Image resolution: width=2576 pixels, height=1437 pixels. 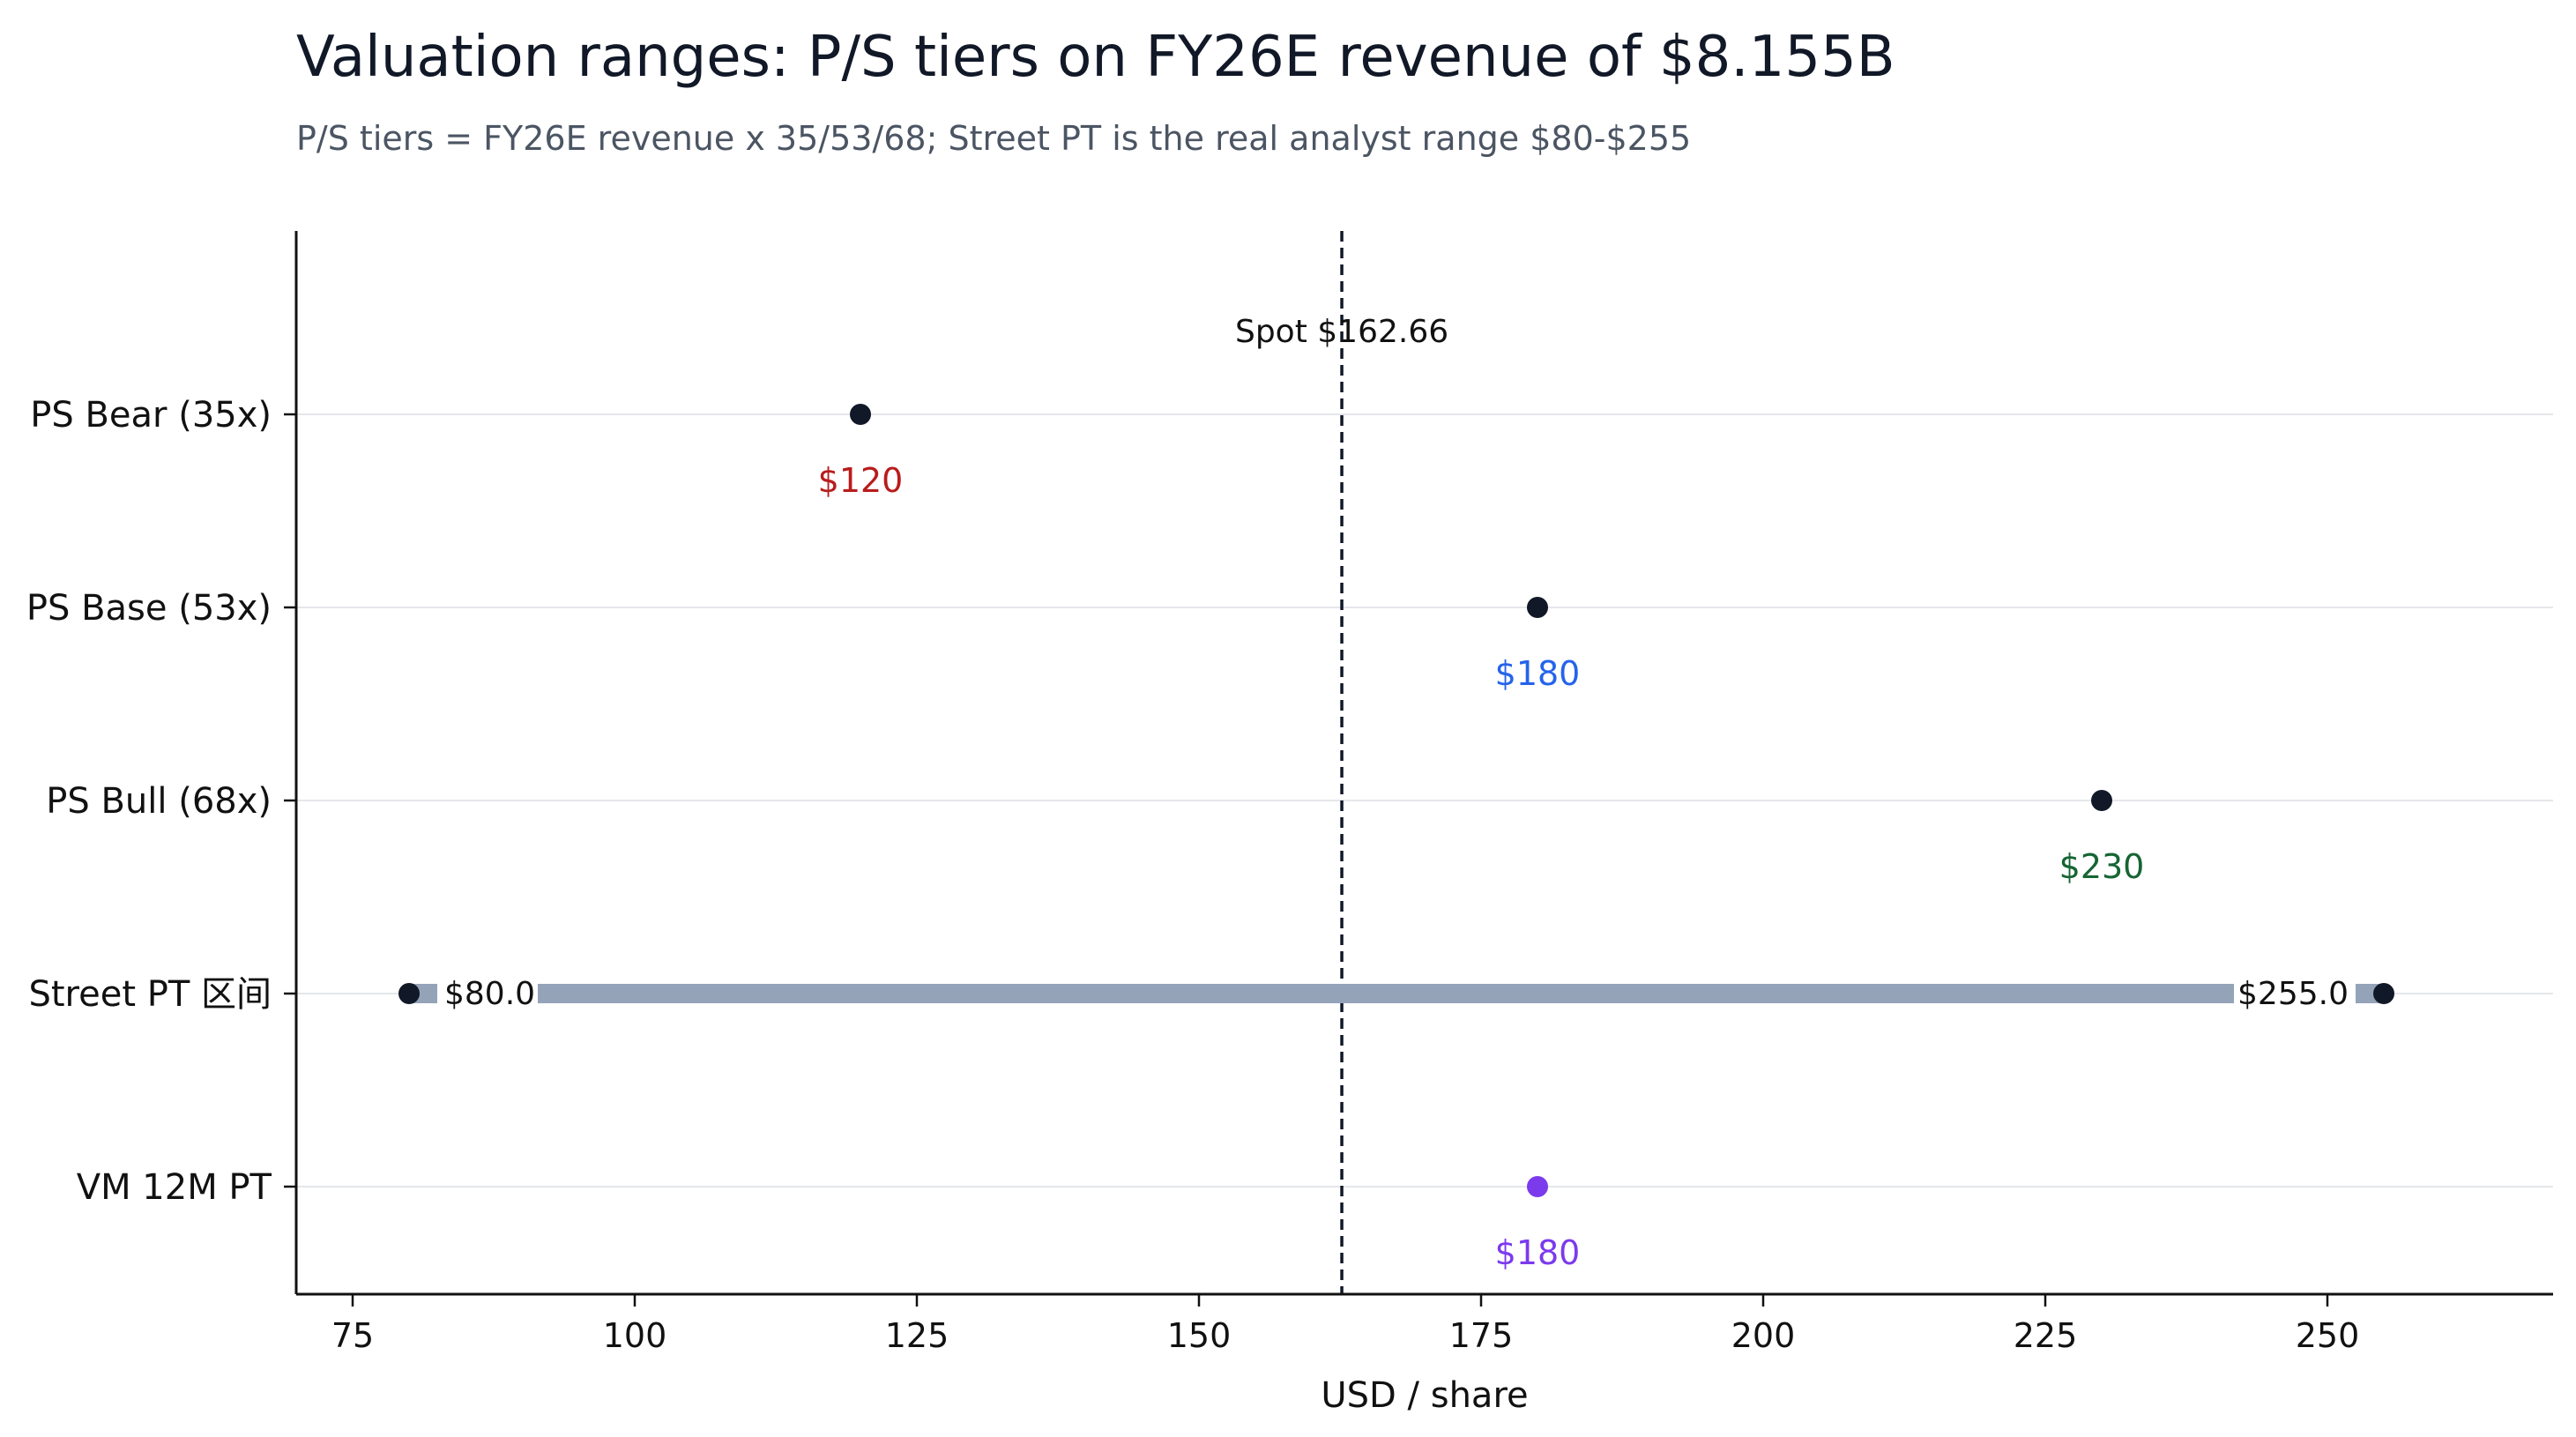 I want to click on range-high-label: $255.0, so click(x=2293, y=994).